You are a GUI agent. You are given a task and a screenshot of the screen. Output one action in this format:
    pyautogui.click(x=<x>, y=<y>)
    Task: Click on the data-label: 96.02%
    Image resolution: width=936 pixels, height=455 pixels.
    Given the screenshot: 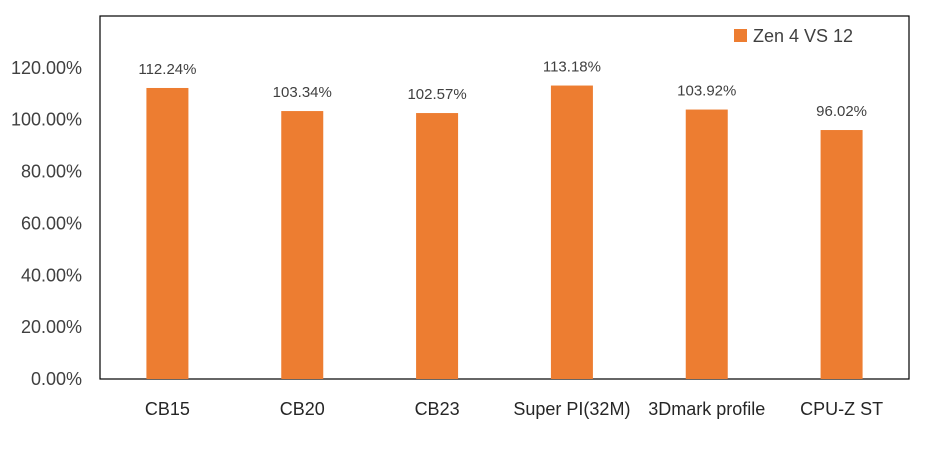 What is the action you would take?
    pyautogui.click(x=841, y=111)
    